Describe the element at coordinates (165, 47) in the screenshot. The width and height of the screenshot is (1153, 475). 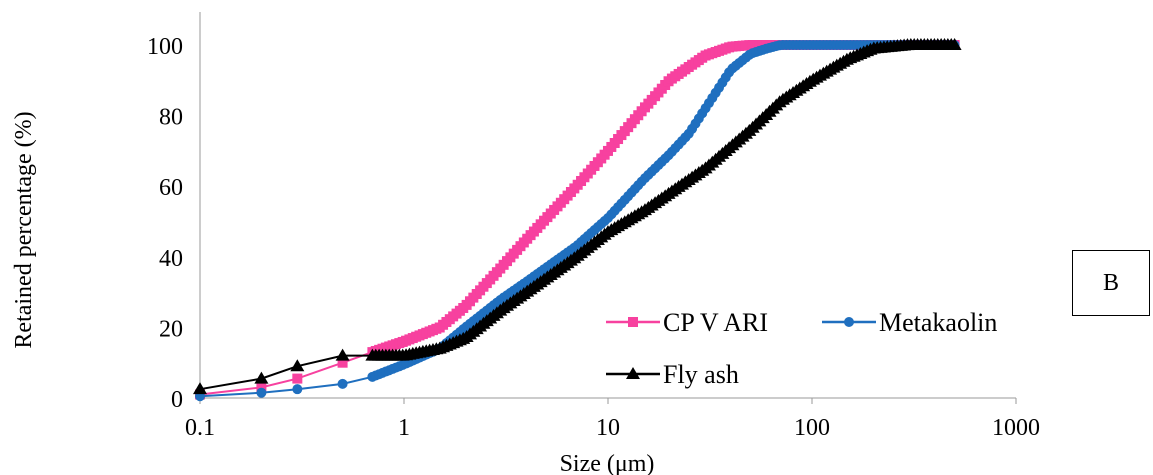
I see `y-tick-label: 100` at that location.